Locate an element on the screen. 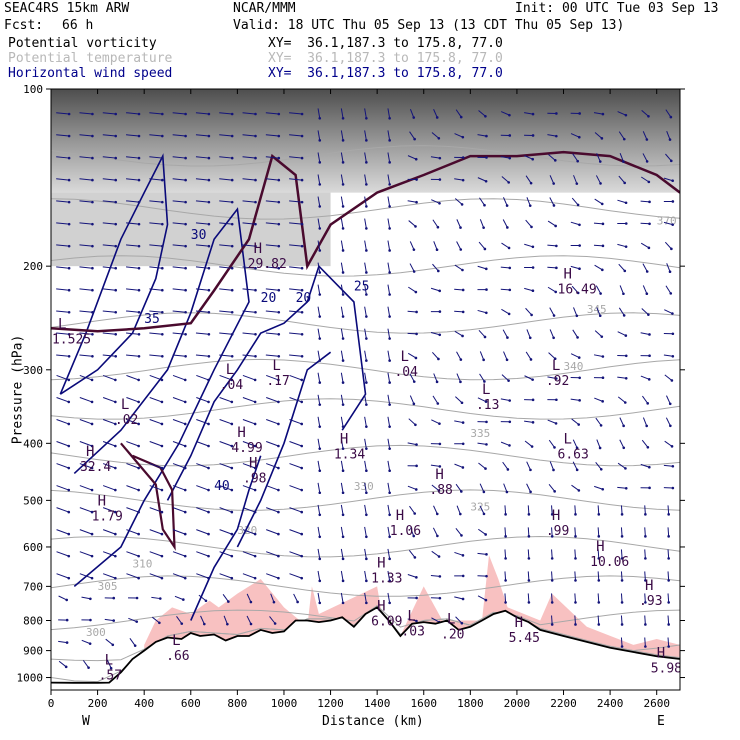 The image size is (740, 740). extremum-value: 1.525 is located at coordinates (71, 339).